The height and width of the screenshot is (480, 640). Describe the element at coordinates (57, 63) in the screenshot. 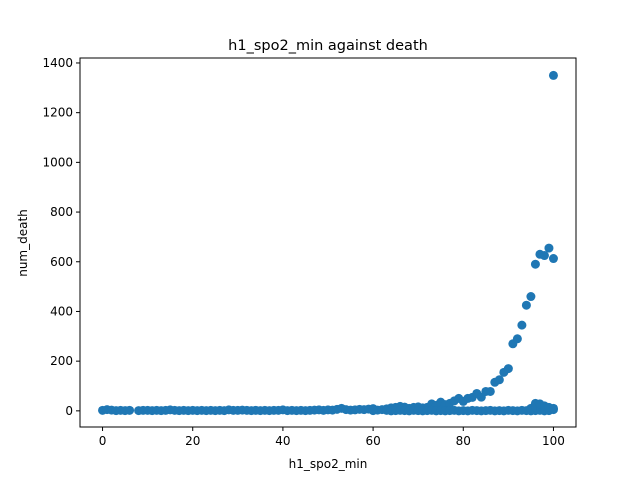

I see `y-tick-label: 1400` at that location.